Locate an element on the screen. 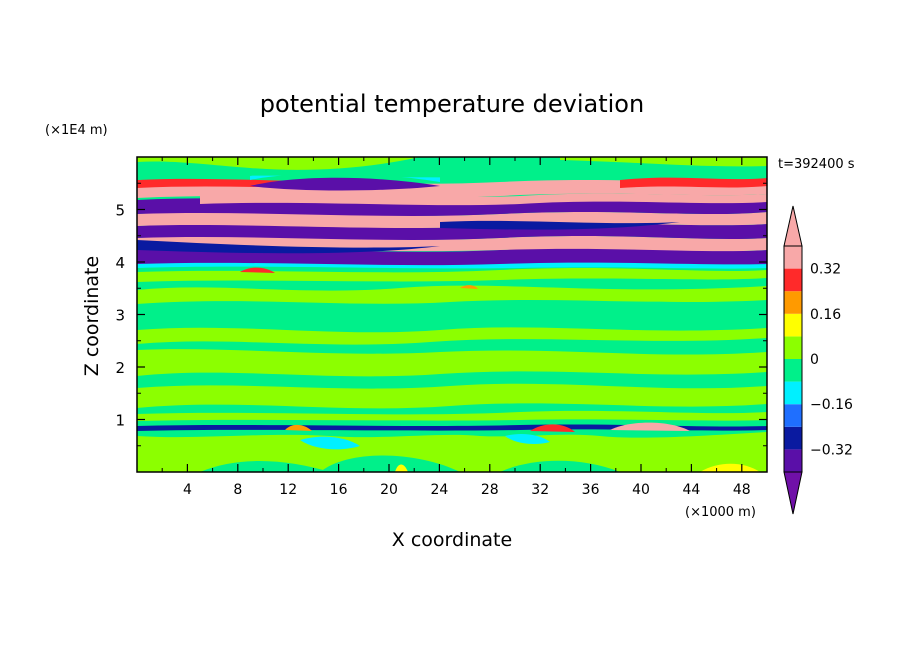  upper-red-band is located at coordinates (693, 182).